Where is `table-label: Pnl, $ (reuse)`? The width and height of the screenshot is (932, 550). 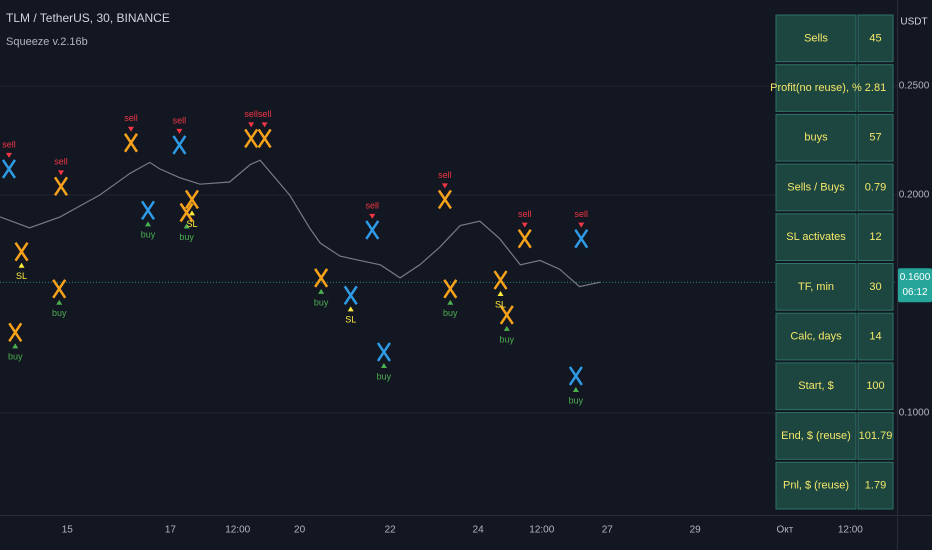
table-label: Pnl, $ (reuse) is located at coordinates (816, 486).